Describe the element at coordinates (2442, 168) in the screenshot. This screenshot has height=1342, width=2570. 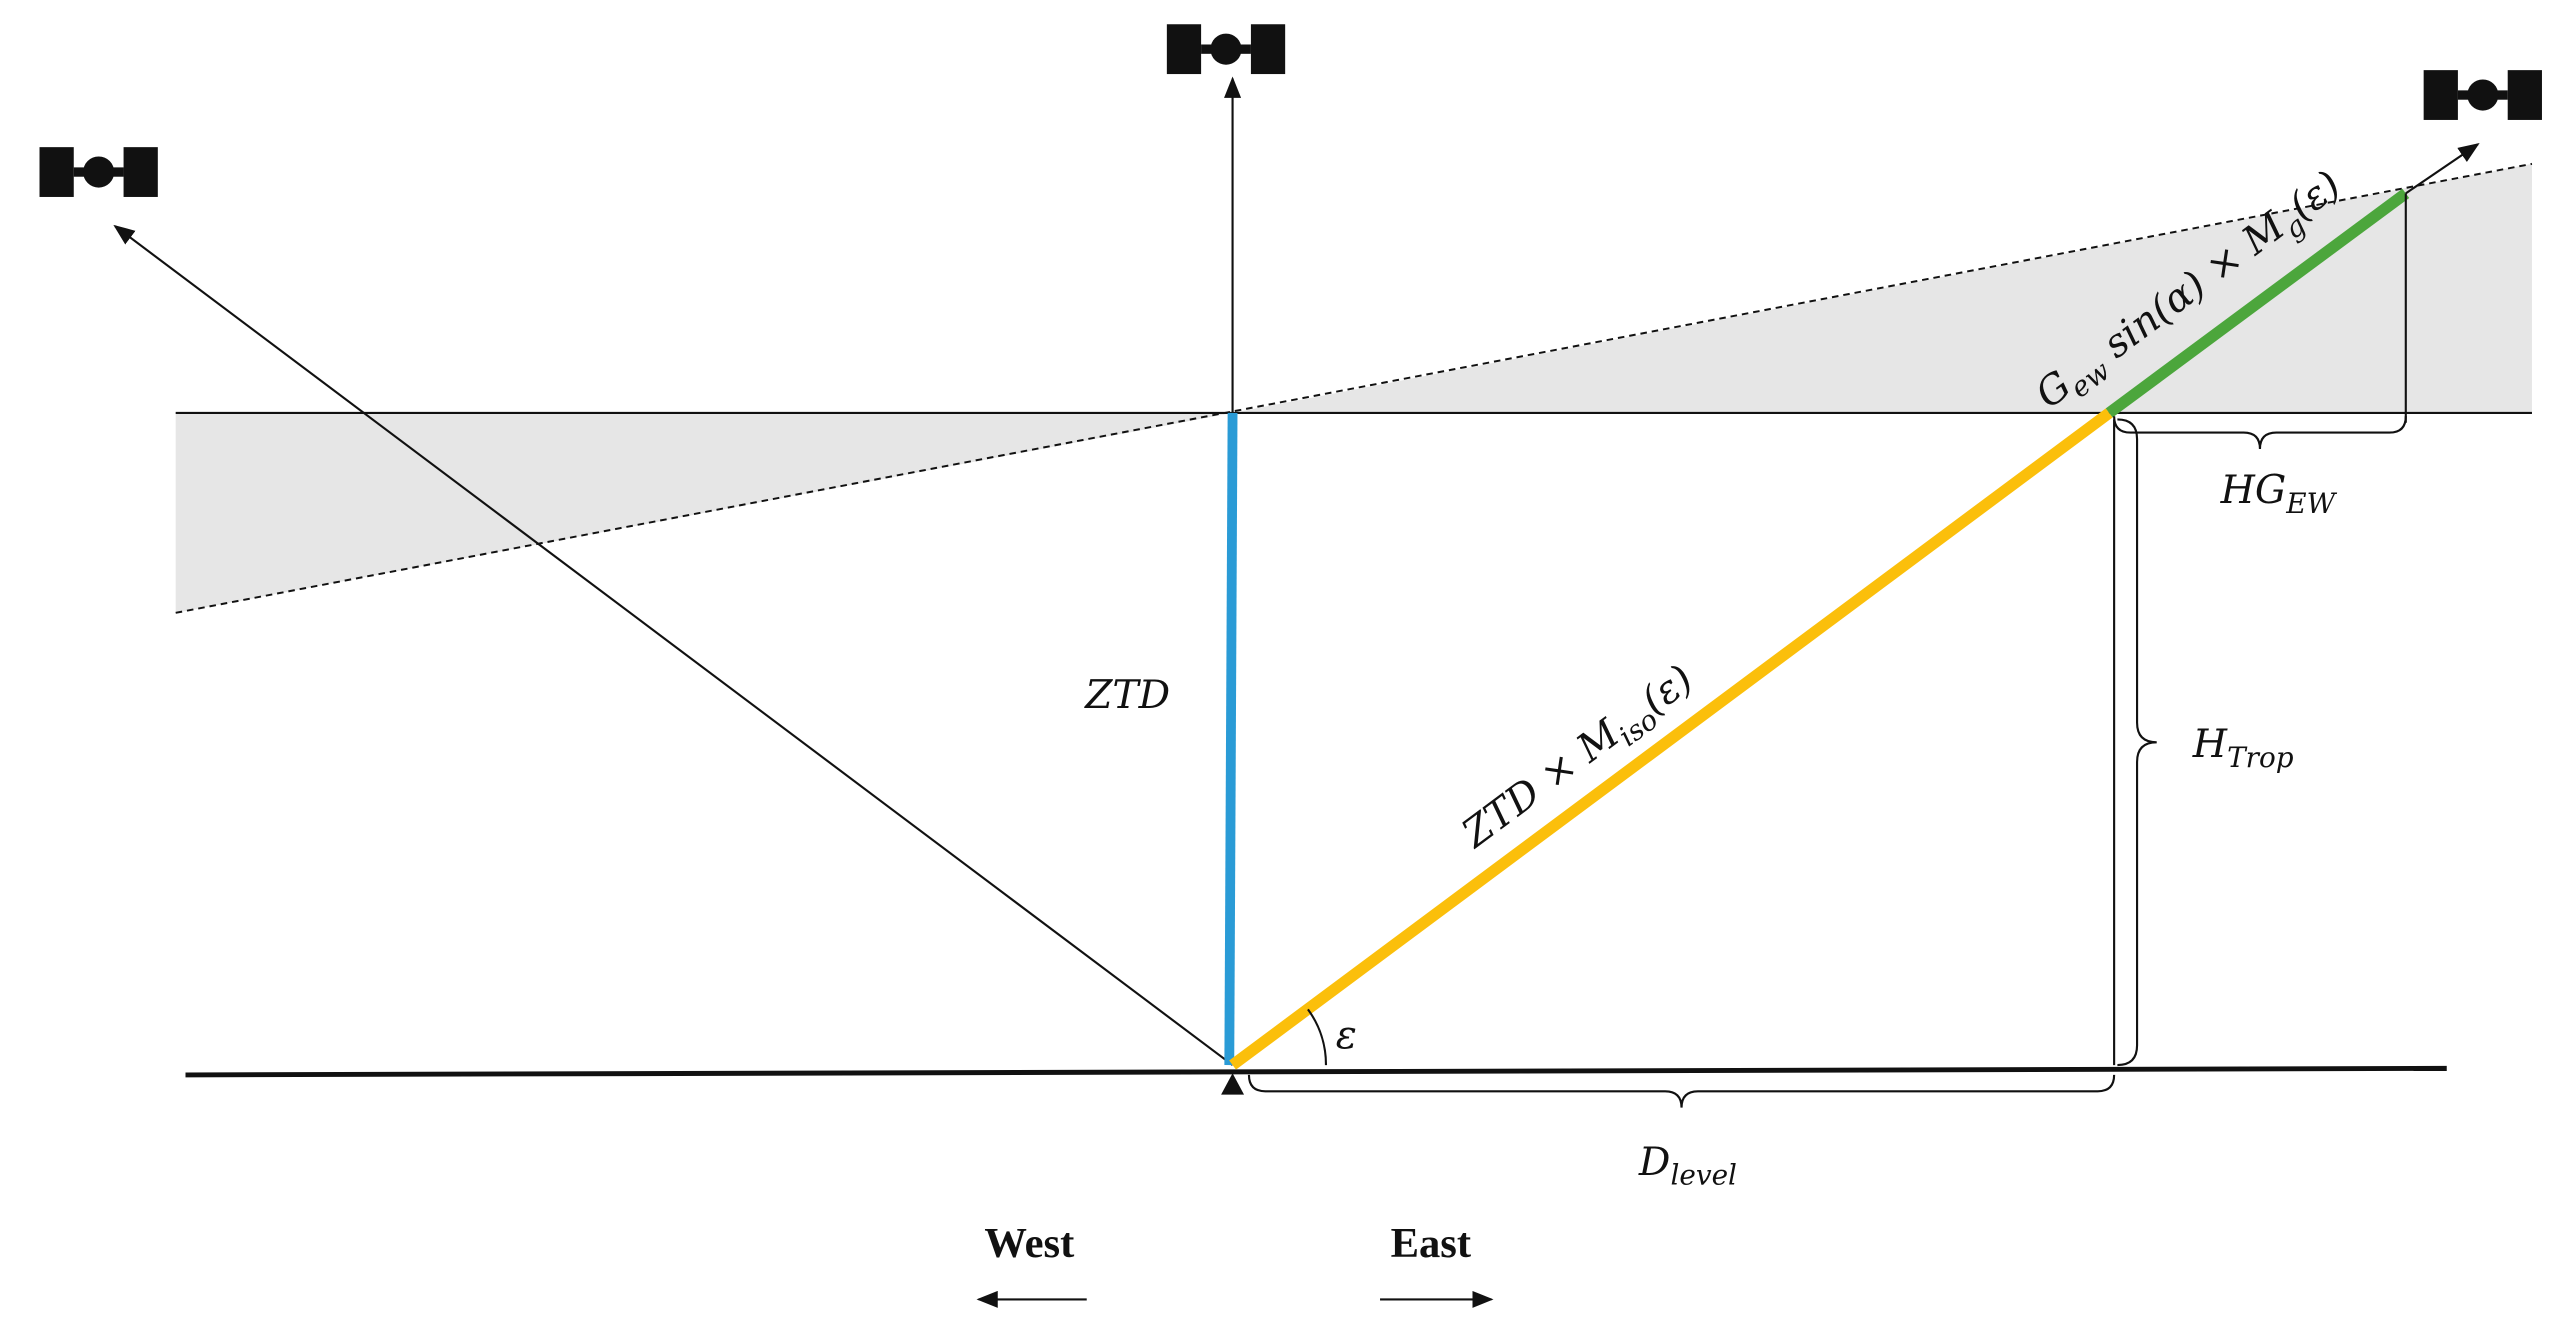
I see `east-arrow` at that location.